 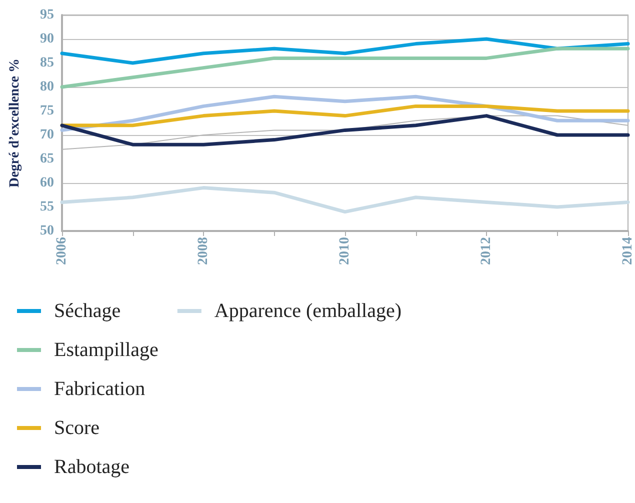 I want to click on y-tick-label: 55, so click(x=47, y=207).